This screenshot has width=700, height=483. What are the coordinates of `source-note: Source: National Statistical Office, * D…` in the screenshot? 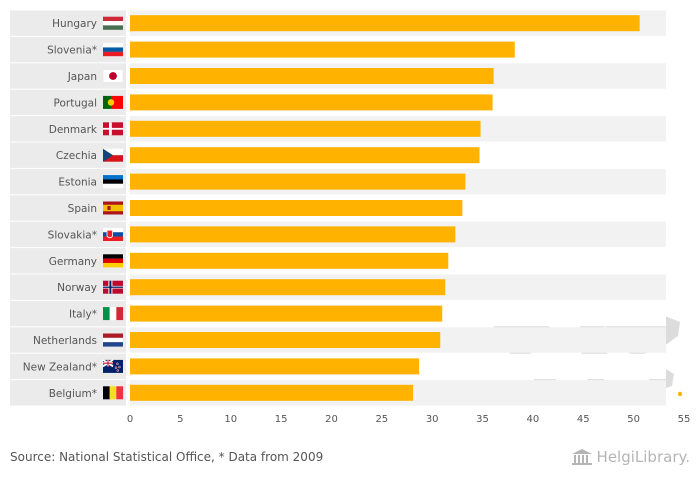 It's located at (167, 457).